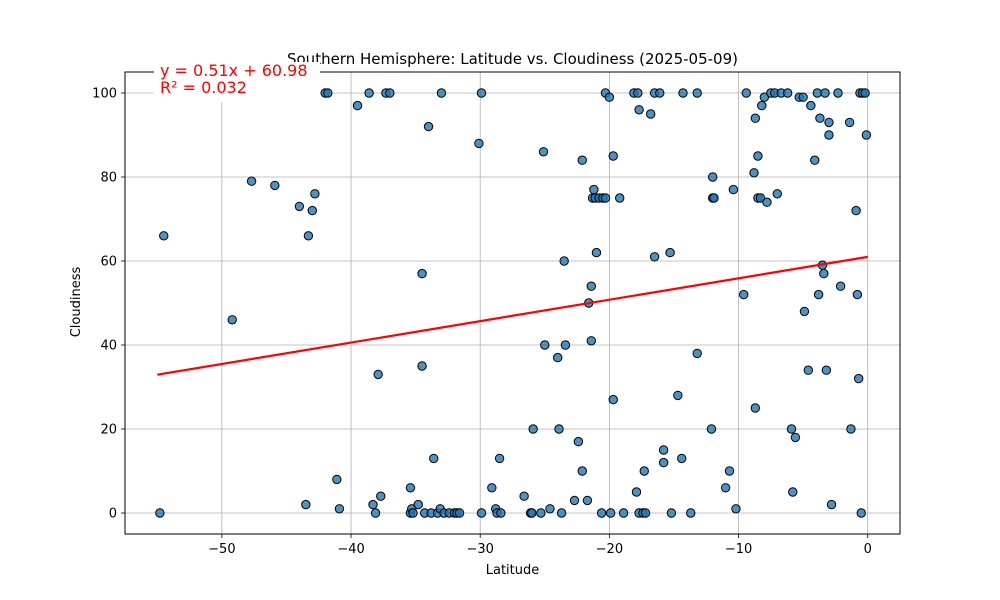  I want to click on y-tick-label: 20, so click(108, 430).